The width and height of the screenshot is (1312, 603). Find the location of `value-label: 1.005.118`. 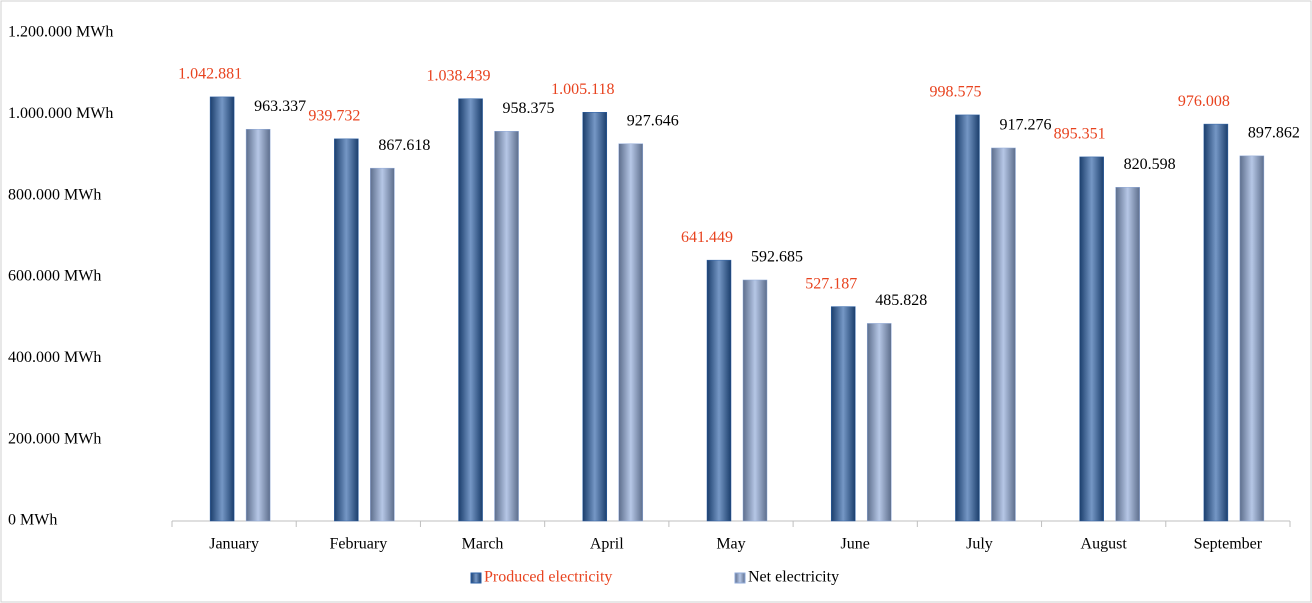

value-label: 1.005.118 is located at coordinates (582, 89).